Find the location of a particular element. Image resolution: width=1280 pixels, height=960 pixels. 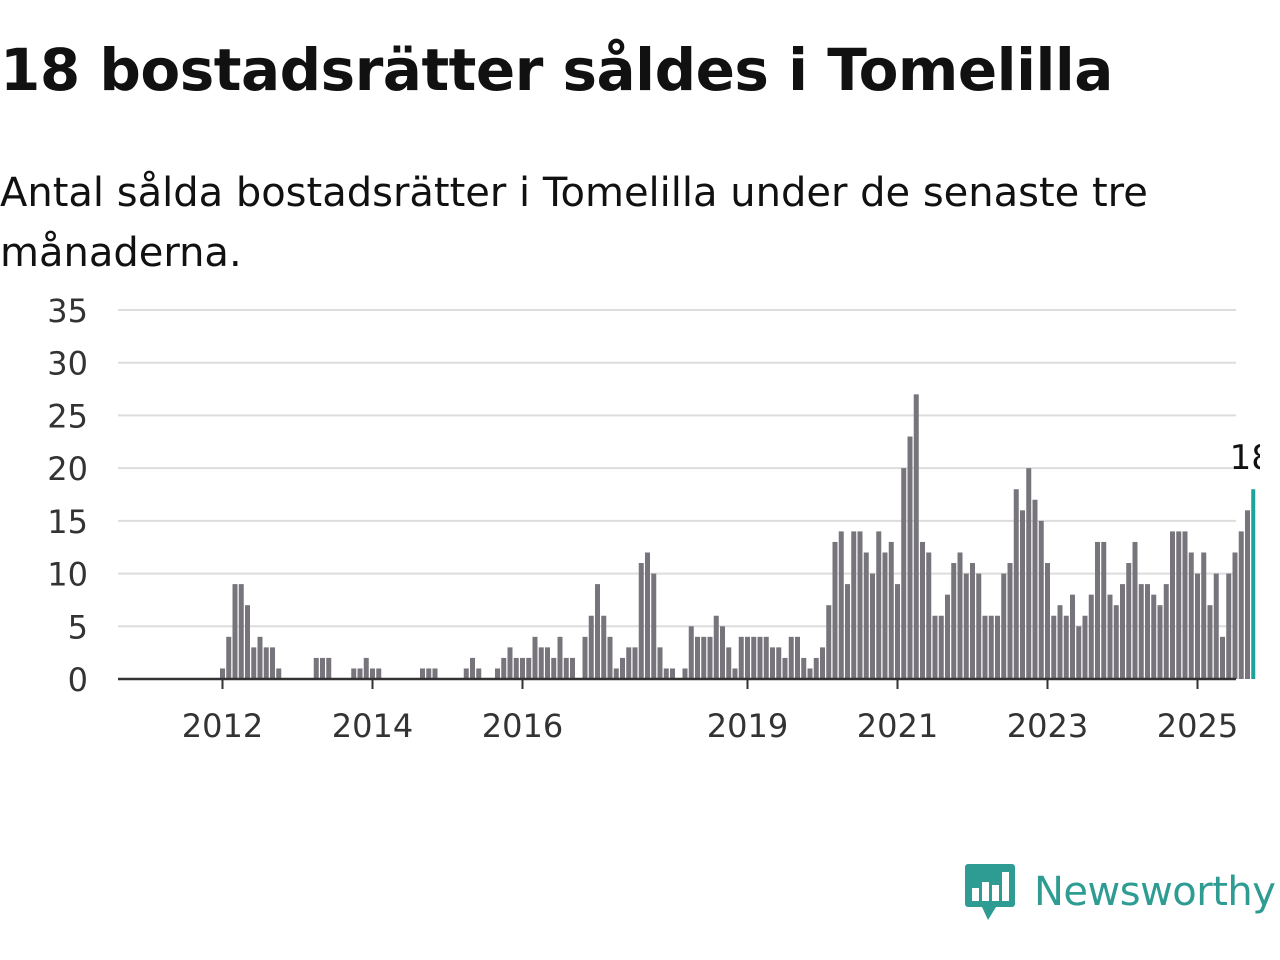

x-tick-label: 2014 is located at coordinates (372, 726).